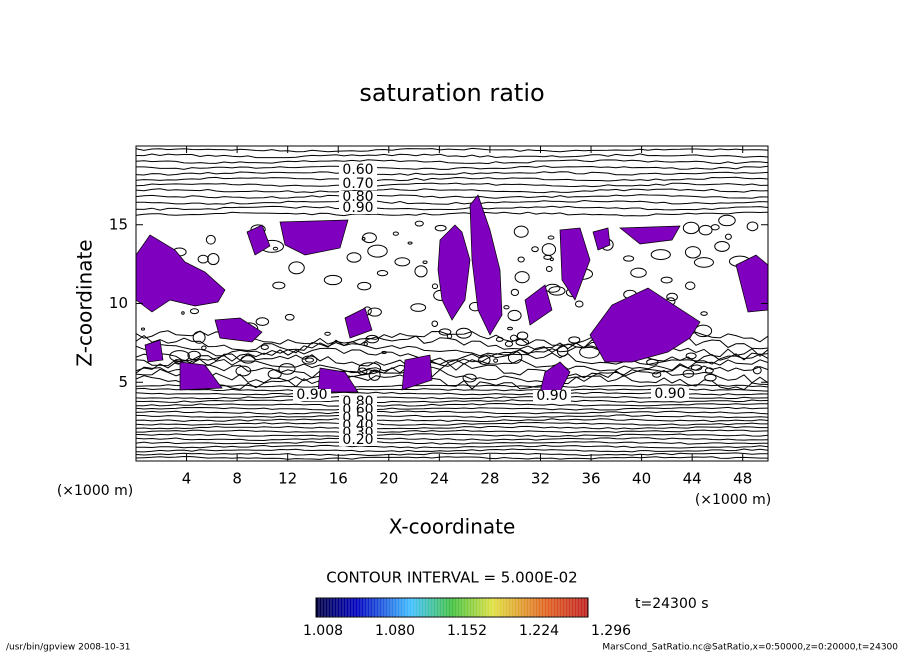 The height and width of the screenshot is (654, 904). What do you see at coordinates (338, 479) in the screenshot?
I see `x-tick-label: 16` at bounding box center [338, 479].